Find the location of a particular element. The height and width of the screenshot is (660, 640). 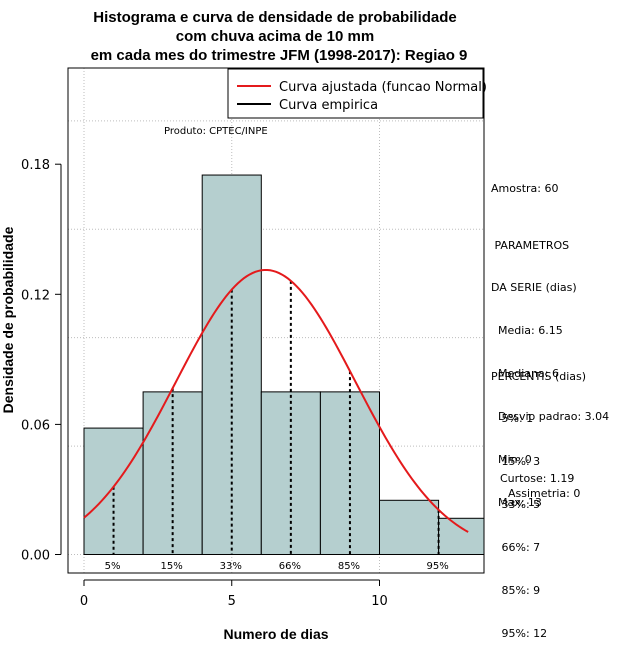

percentile-line: 33%: 5 is located at coordinates (516, 505).